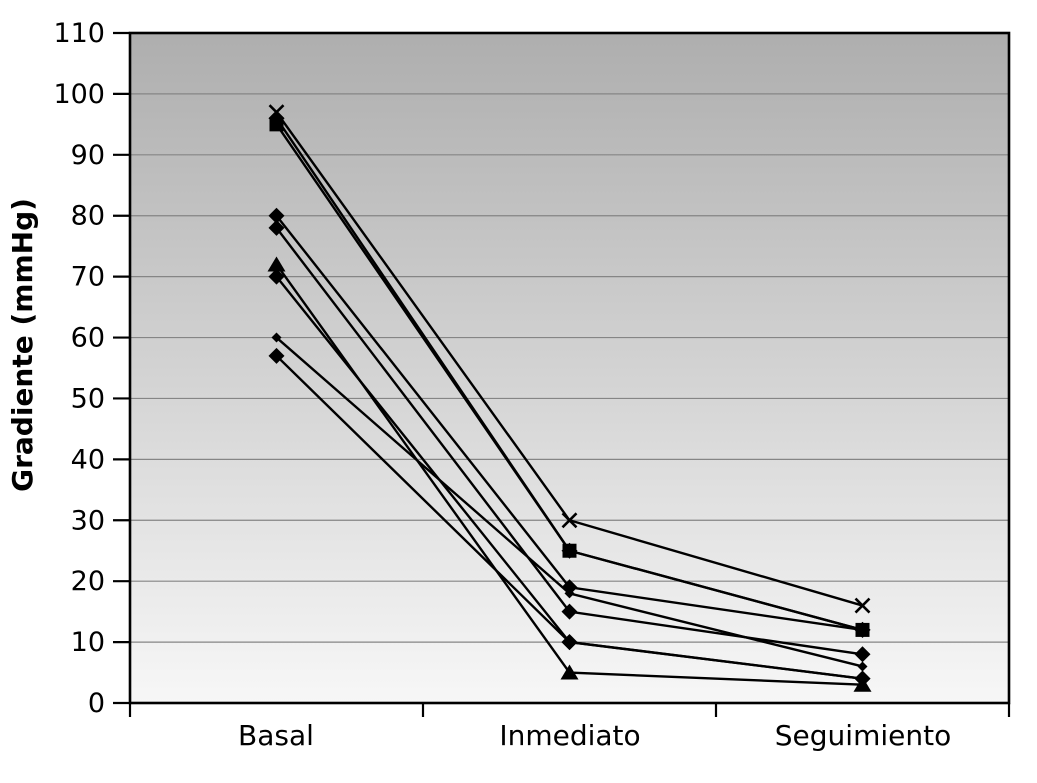  Describe the element at coordinates (79, 33) in the screenshot. I see `y-tick-label-110: 110` at that location.